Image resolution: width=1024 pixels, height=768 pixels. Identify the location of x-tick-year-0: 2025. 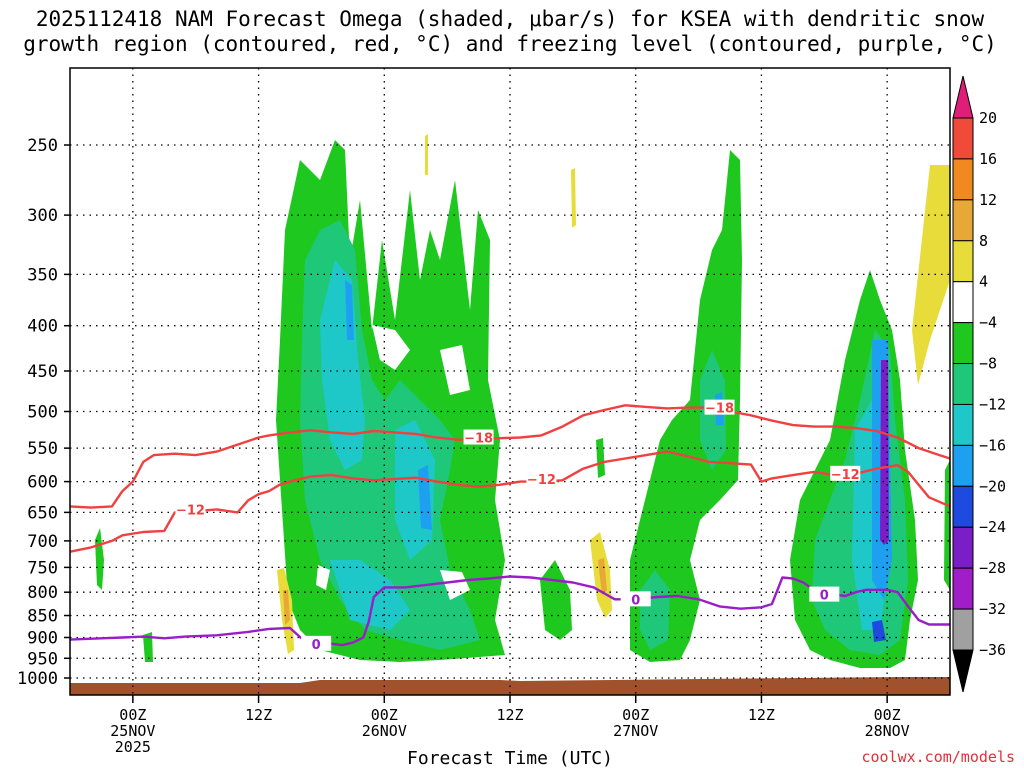
(133, 747).